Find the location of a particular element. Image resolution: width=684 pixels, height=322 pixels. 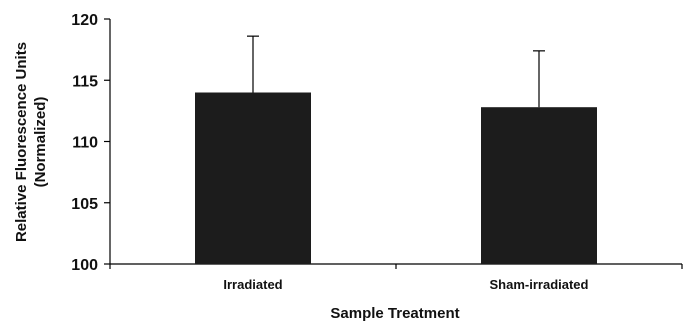

y-axis-title: Relative Fluorescence Units (Normalized) is located at coordinates (31, 142).